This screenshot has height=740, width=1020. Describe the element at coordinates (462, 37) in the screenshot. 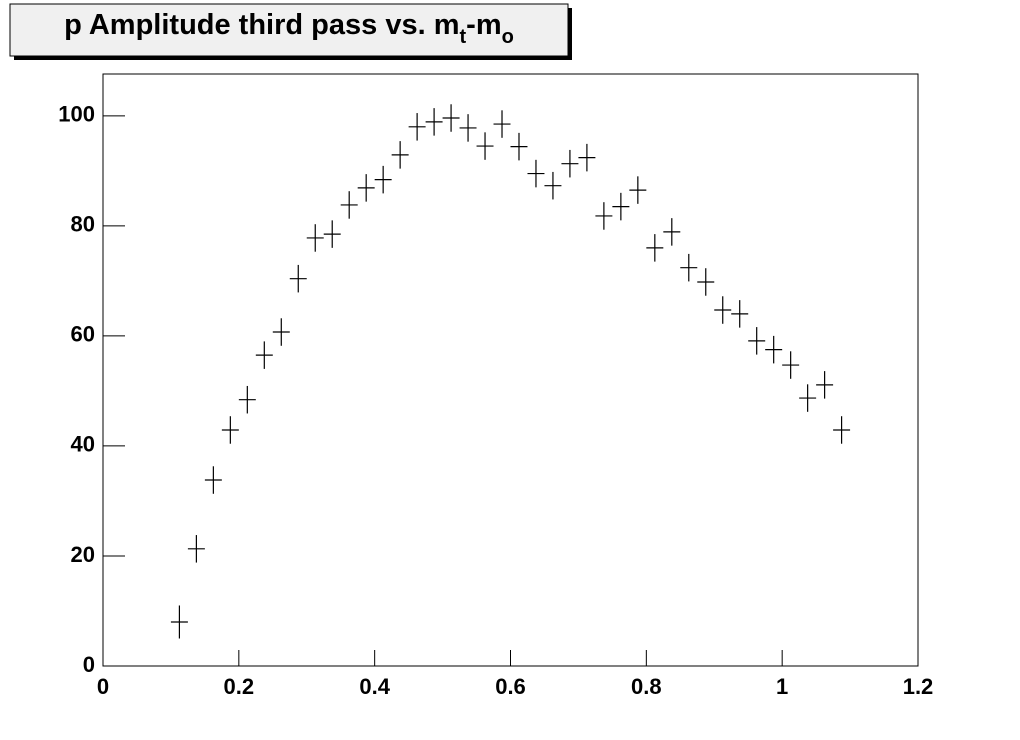

I see `title-sub: t` at that location.